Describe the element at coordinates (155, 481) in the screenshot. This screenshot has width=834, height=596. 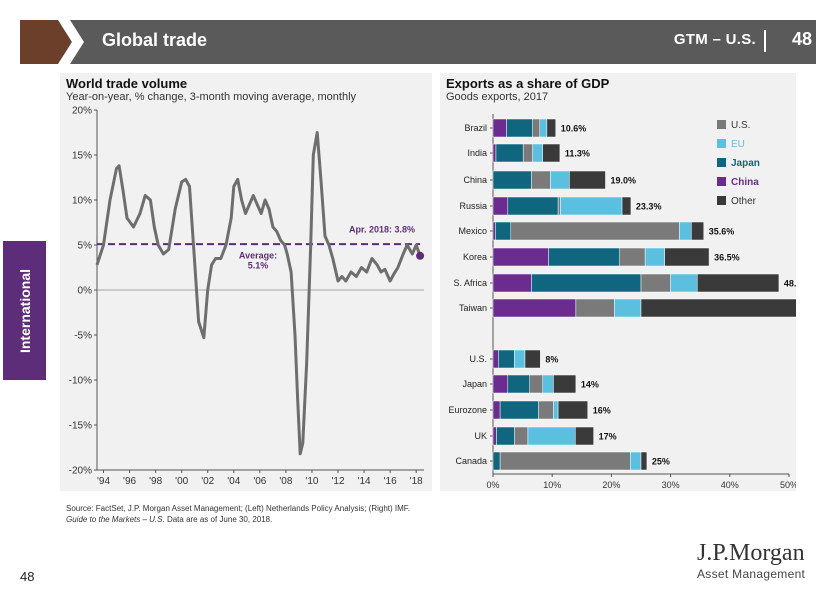
I see `x-tick-label: '98` at that location.